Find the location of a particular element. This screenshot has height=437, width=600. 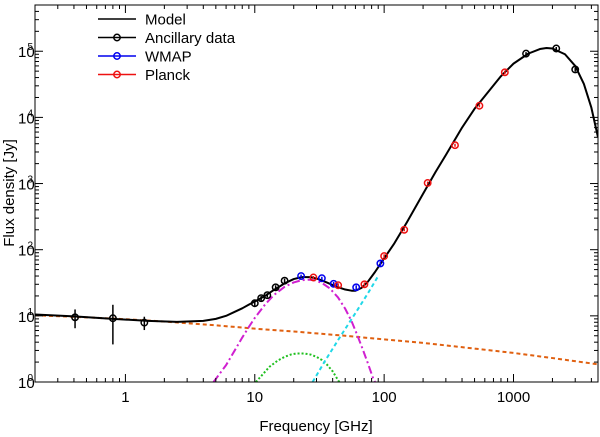

y-tick-label: 10² is located at coordinates (26, 250).